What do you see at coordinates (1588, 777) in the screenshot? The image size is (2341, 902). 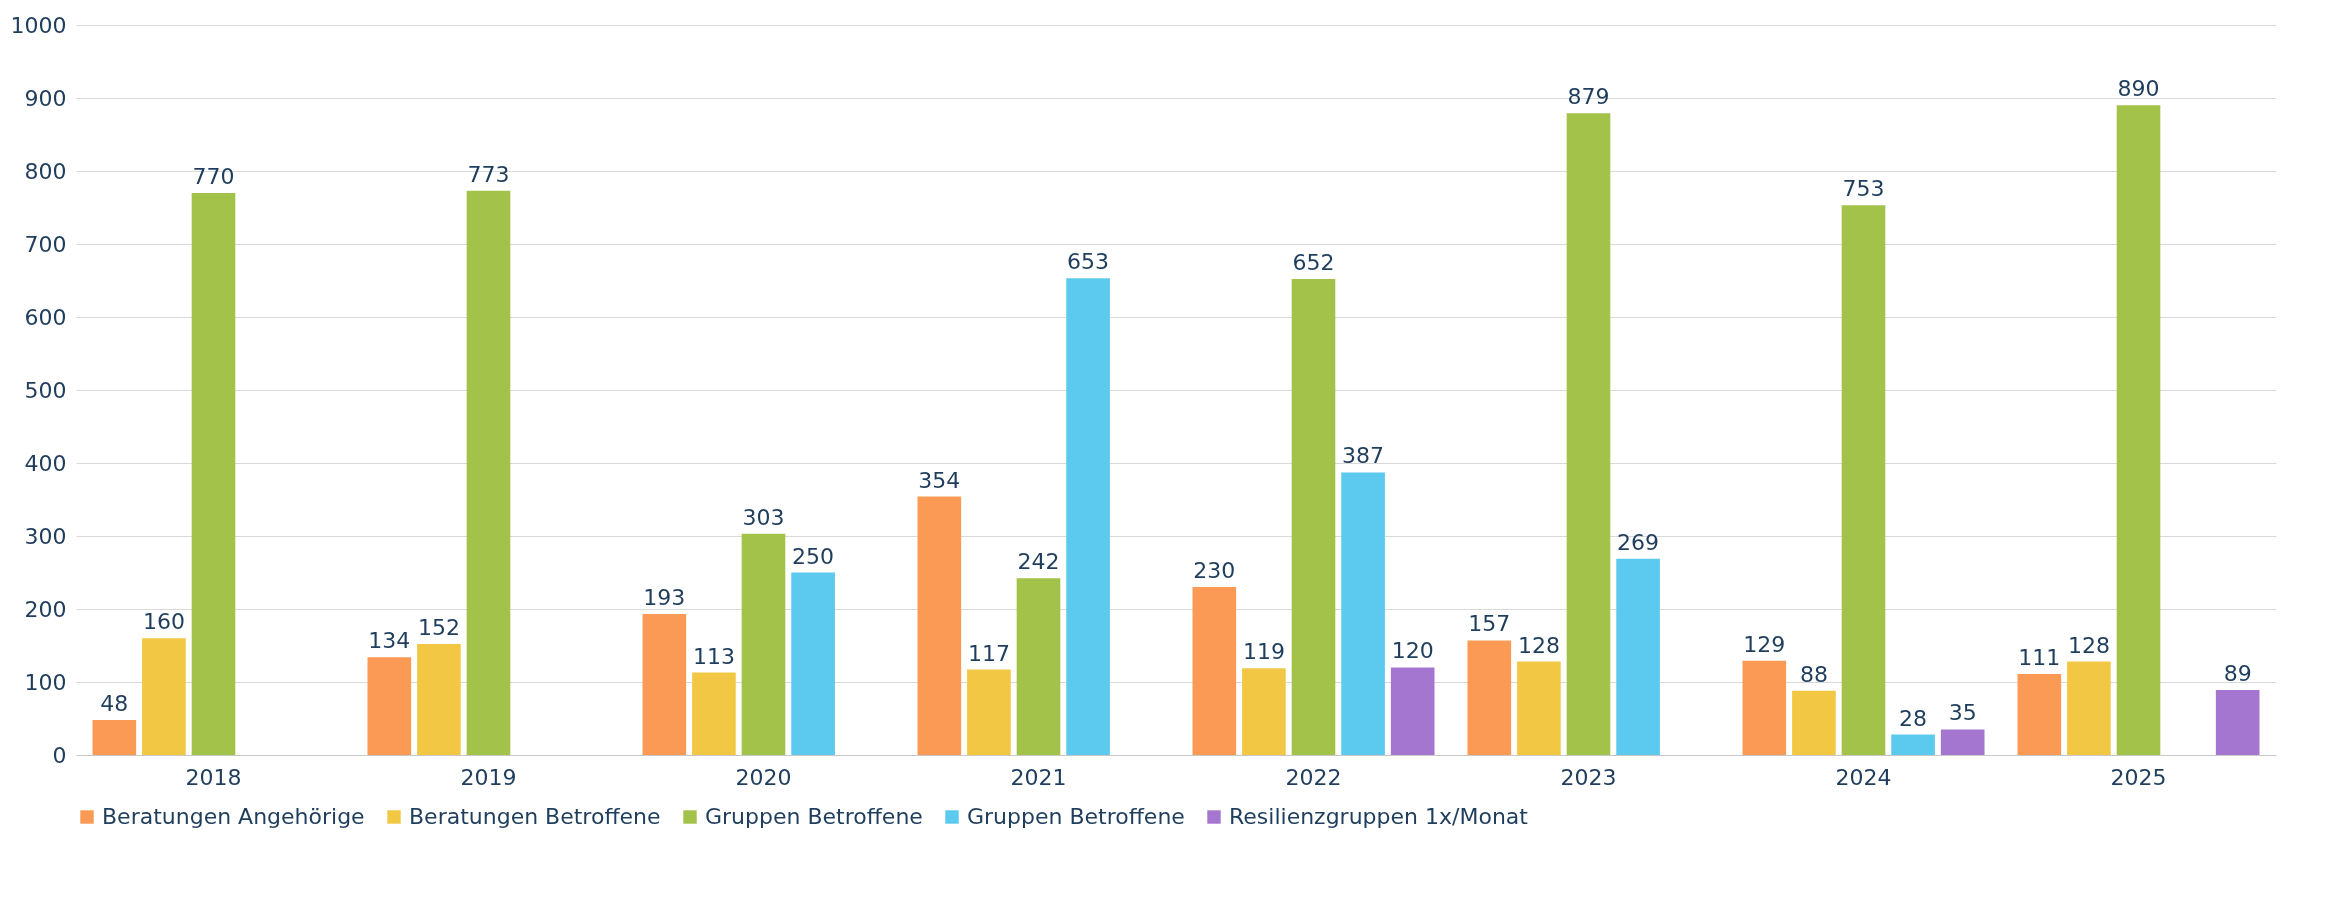 I see `x-tick-label: 2023` at bounding box center [1588, 777].